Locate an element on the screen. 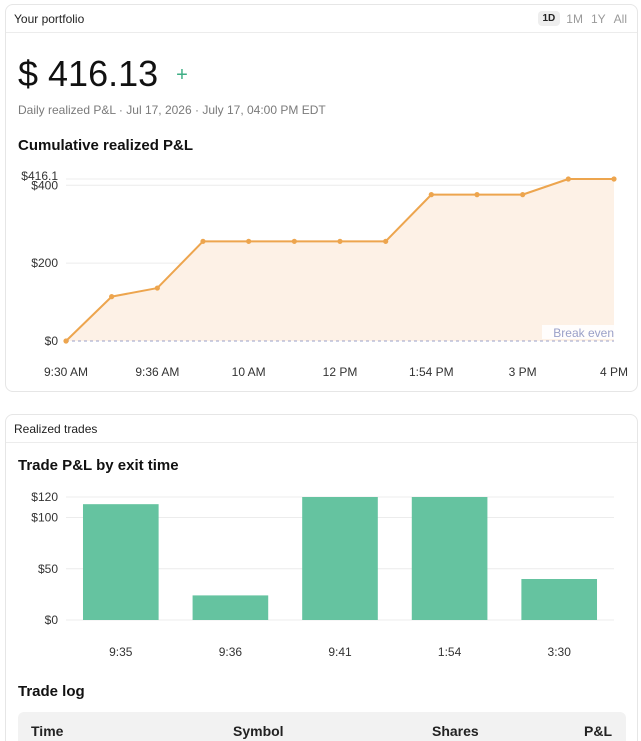 This screenshot has width=641, height=741. y-tick-label: $120 is located at coordinates (44, 497).